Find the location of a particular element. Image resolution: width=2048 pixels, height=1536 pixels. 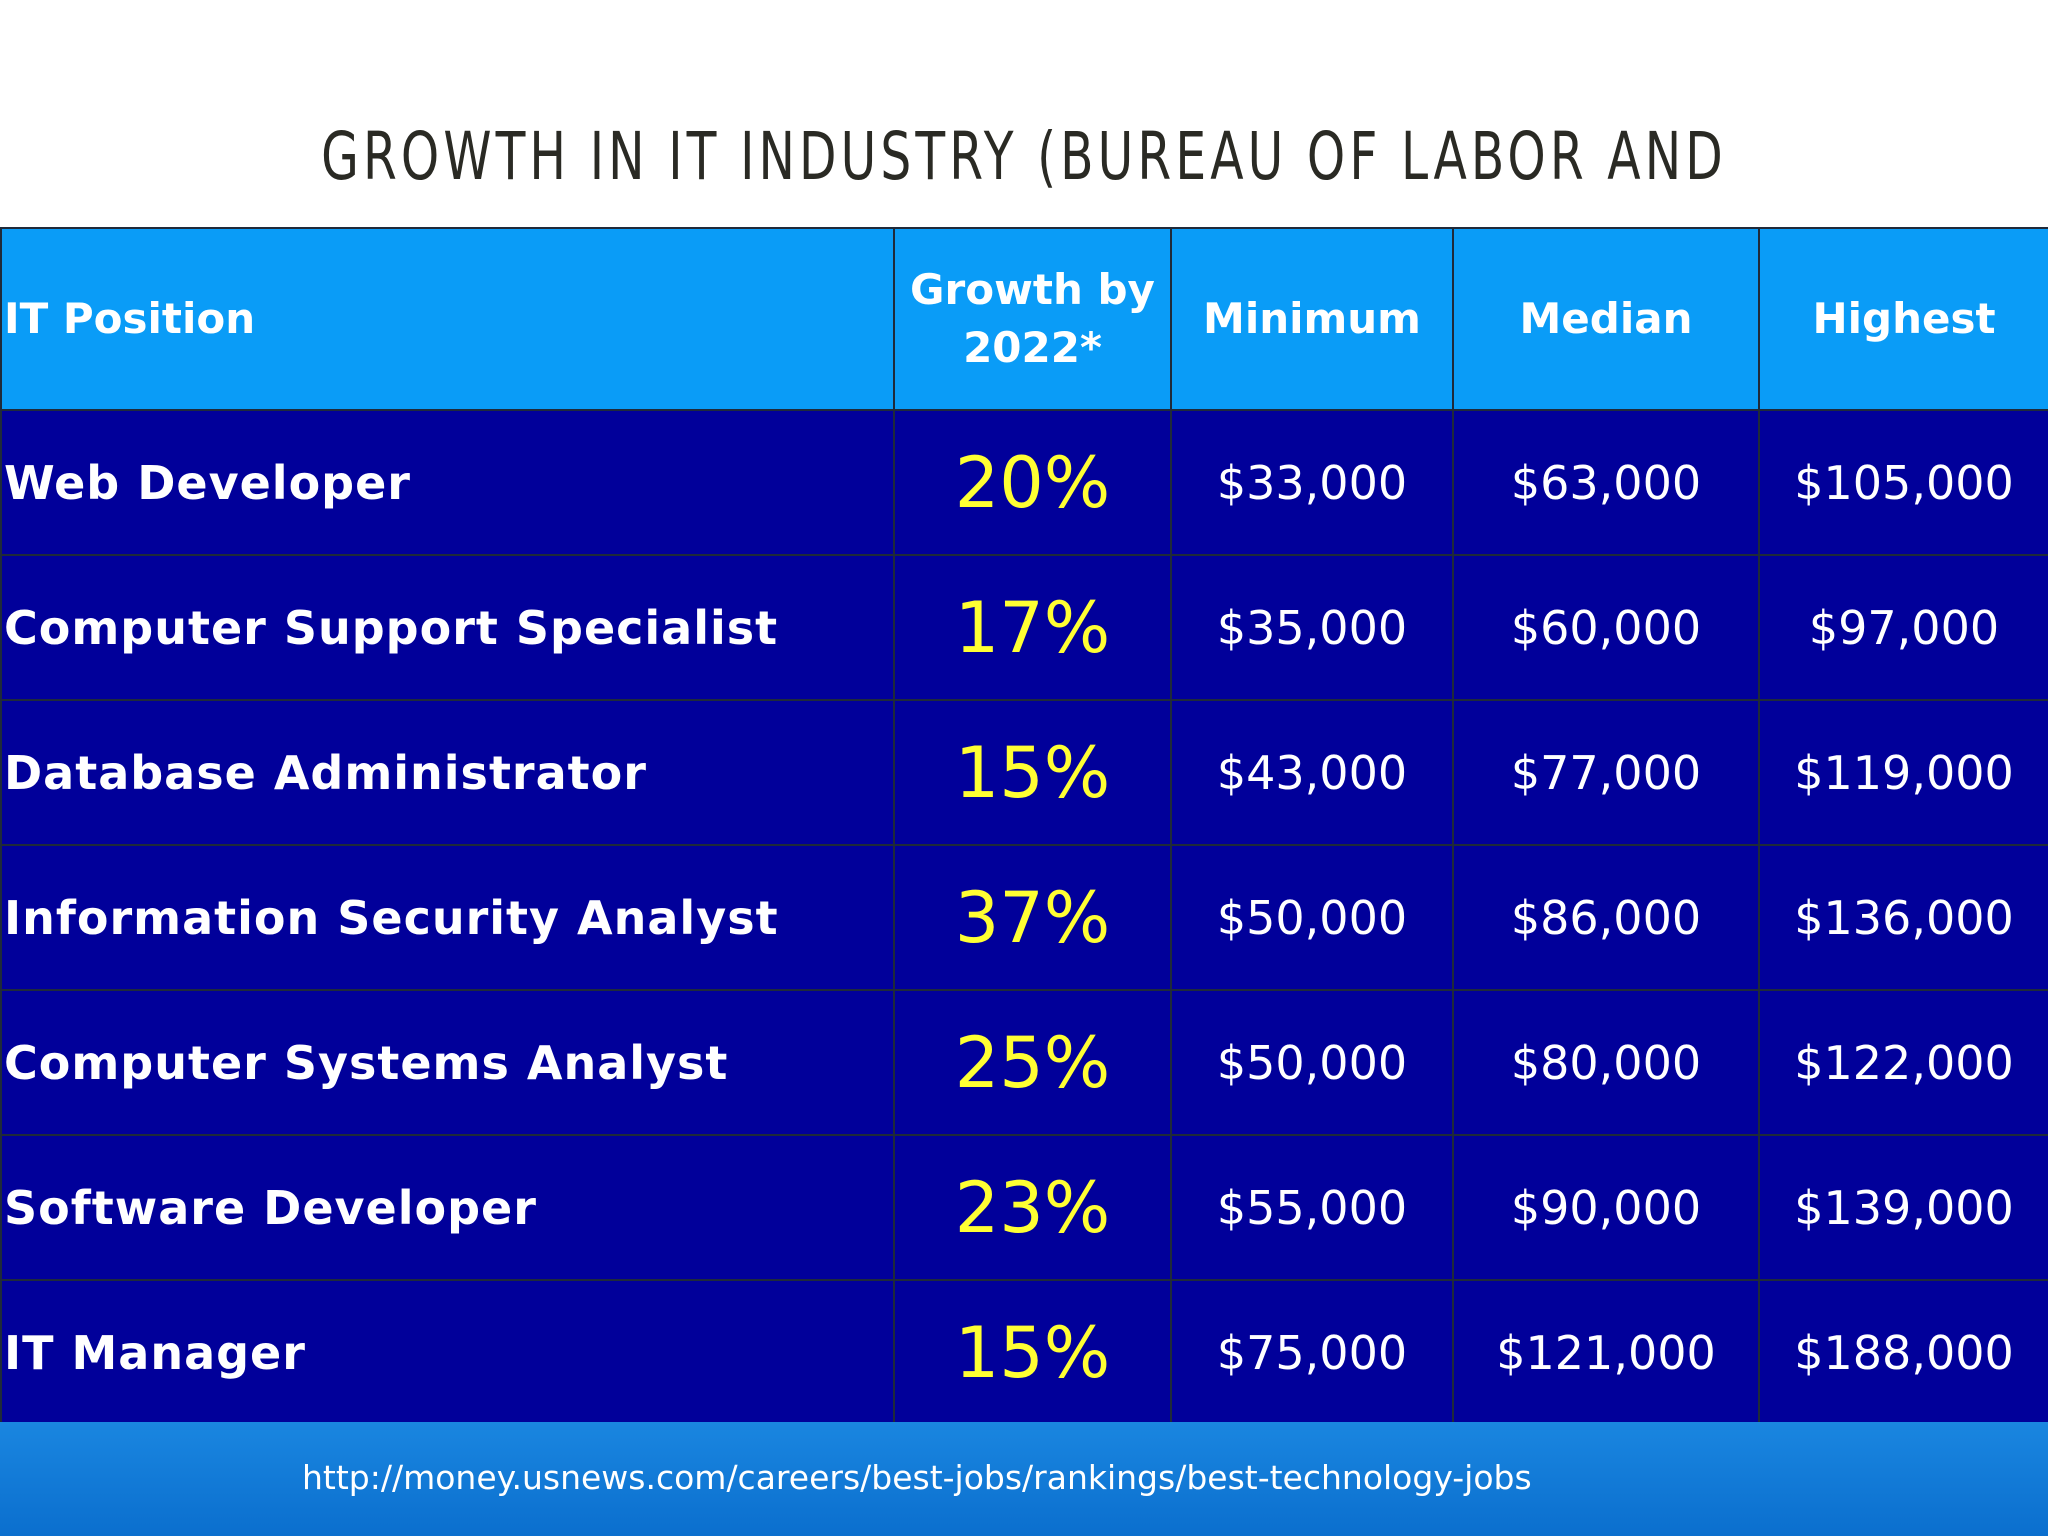

header-growth-line1: Growth by is located at coordinates (1032, 289).